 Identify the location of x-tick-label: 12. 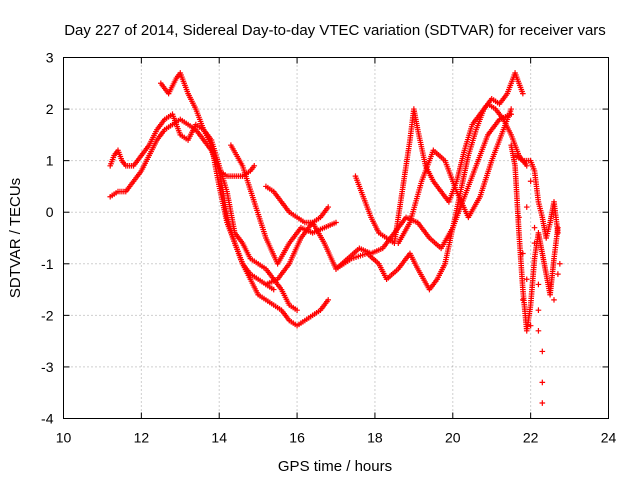
(142, 438).